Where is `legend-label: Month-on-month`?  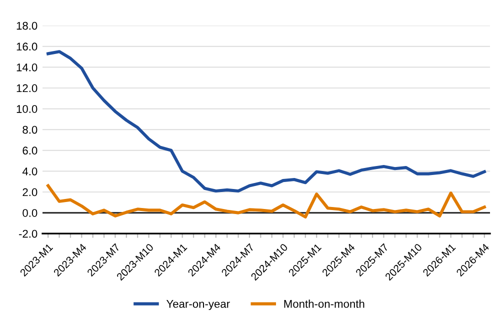 legend-label: Month-on-month is located at coordinates (324, 304).